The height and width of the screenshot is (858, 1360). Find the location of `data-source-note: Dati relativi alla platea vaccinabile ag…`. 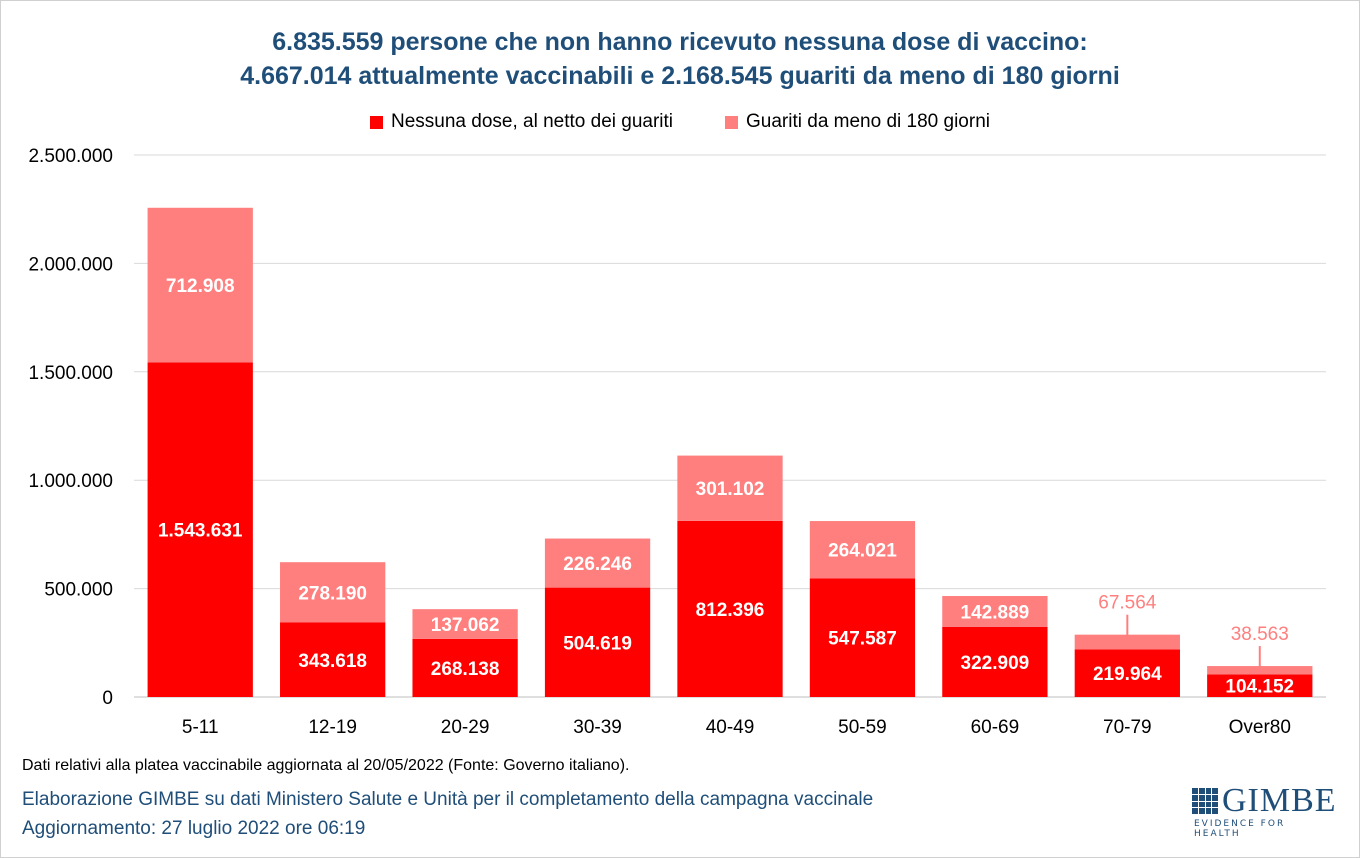

data-source-note: Dati relativi alla platea vaccinabile ag… is located at coordinates (326, 765).